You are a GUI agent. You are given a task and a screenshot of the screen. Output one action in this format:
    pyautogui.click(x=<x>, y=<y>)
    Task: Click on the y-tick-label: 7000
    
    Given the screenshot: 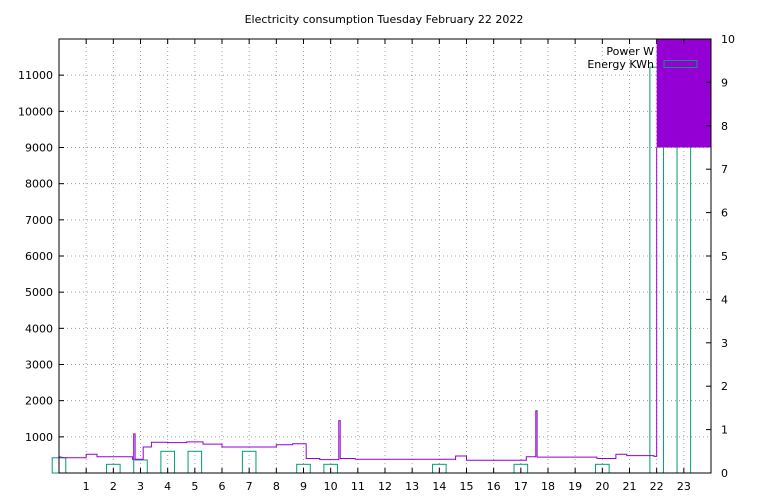 What is the action you would take?
    pyautogui.click(x=39, y=220)
    